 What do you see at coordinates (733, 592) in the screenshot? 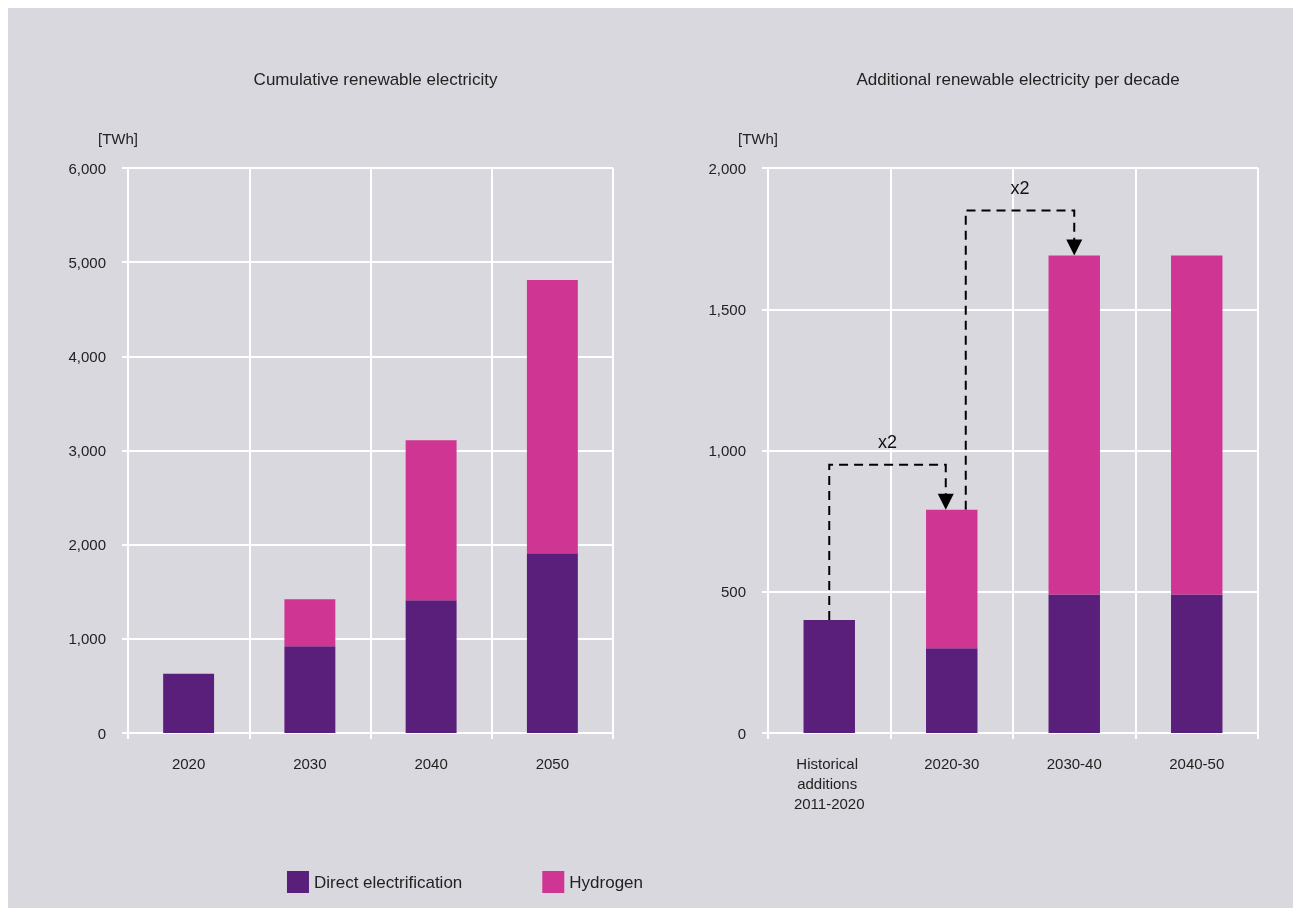
I see `y-tick-label: 500` at bounding box center [733, 592].